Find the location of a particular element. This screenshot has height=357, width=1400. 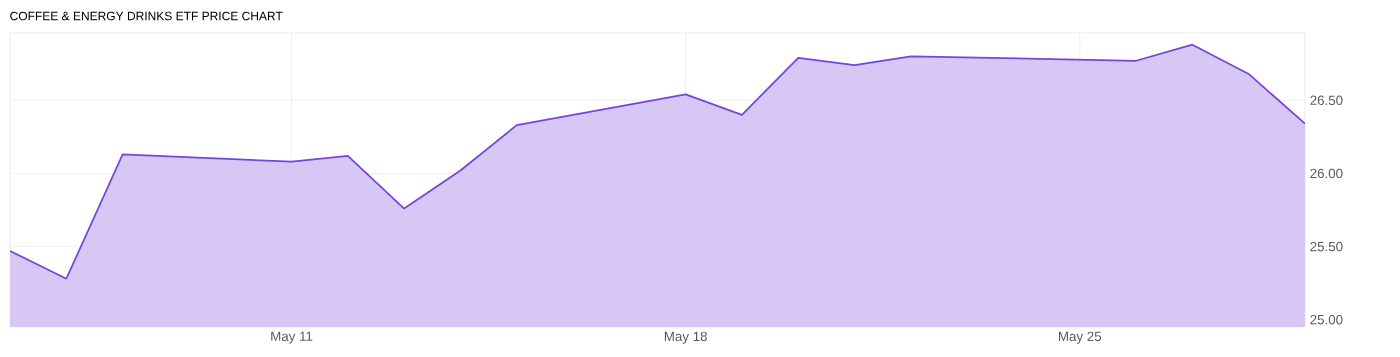

y-tick-label: 26.50 is located at coordinates (1326, 100).